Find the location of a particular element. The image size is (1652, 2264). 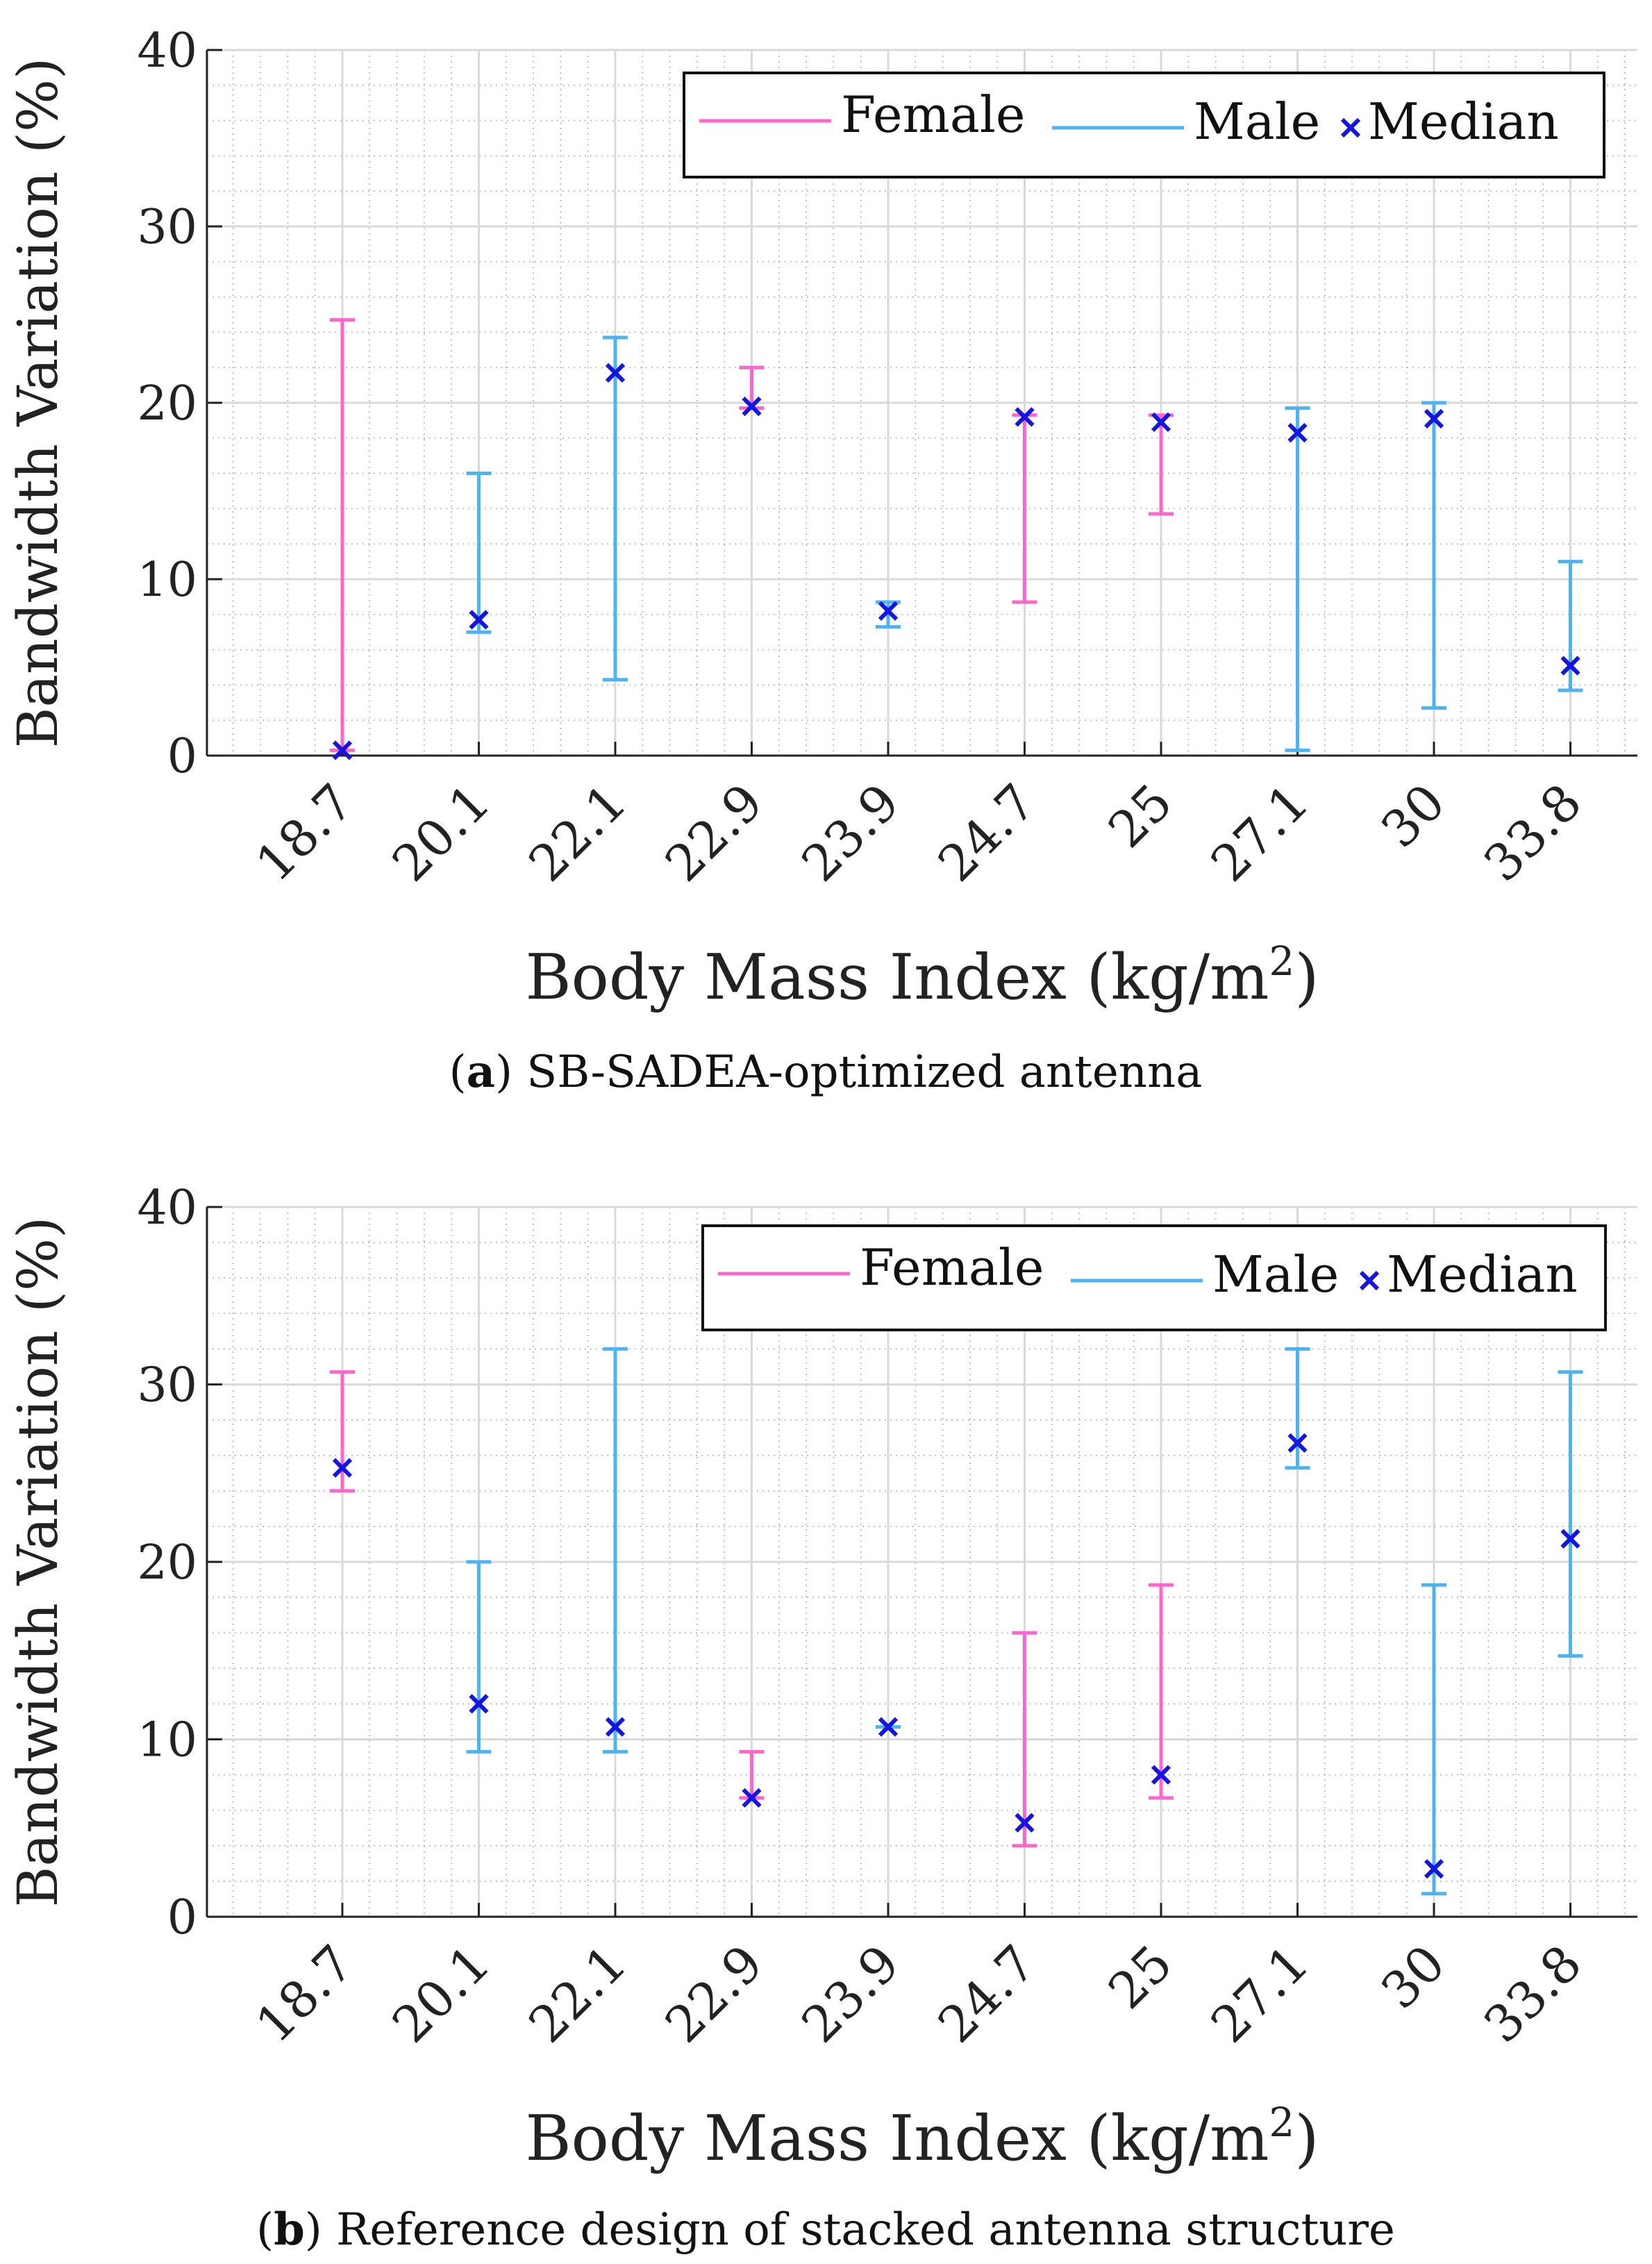

plot-area is located at coordinates (956, 539).